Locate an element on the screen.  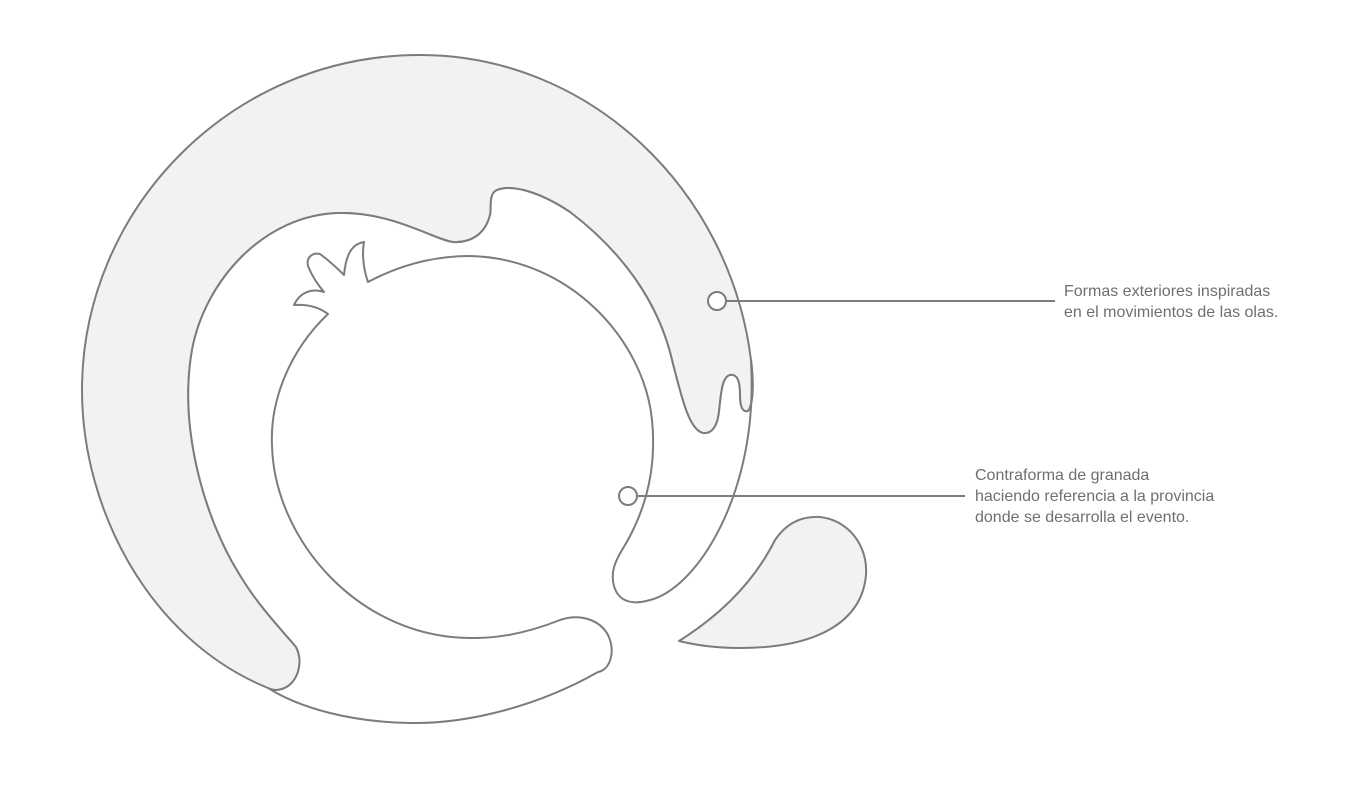
droplet-shape is located at coordinates (773, 582).